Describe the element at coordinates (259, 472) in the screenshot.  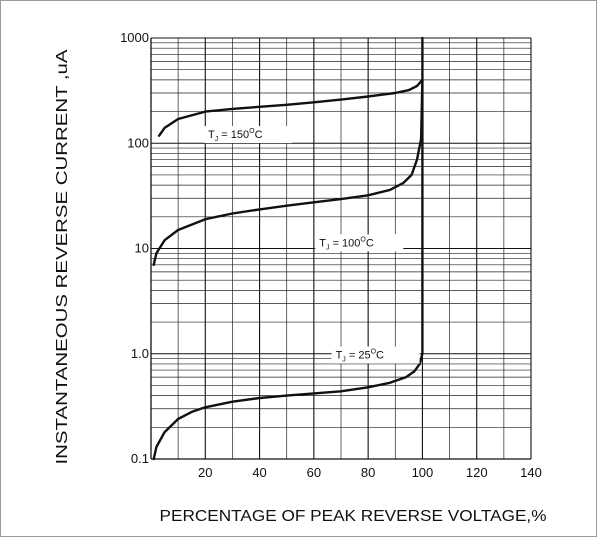
I see `x-tick-label: 40` at that location.